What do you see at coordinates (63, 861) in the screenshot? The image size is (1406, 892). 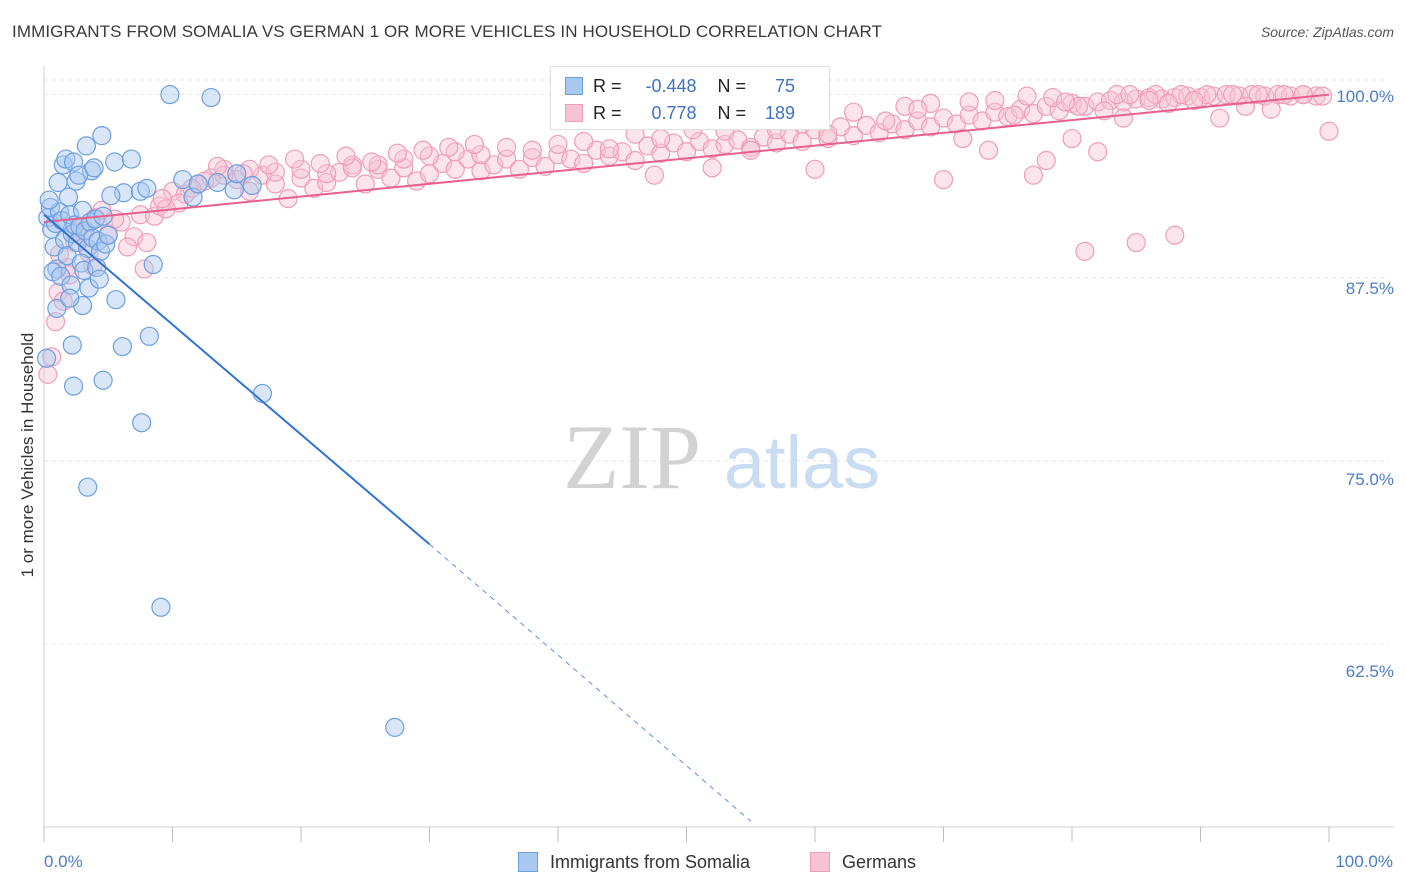 I see `x-tick-label-0: 0.0%` at bounding box center [63, 861].